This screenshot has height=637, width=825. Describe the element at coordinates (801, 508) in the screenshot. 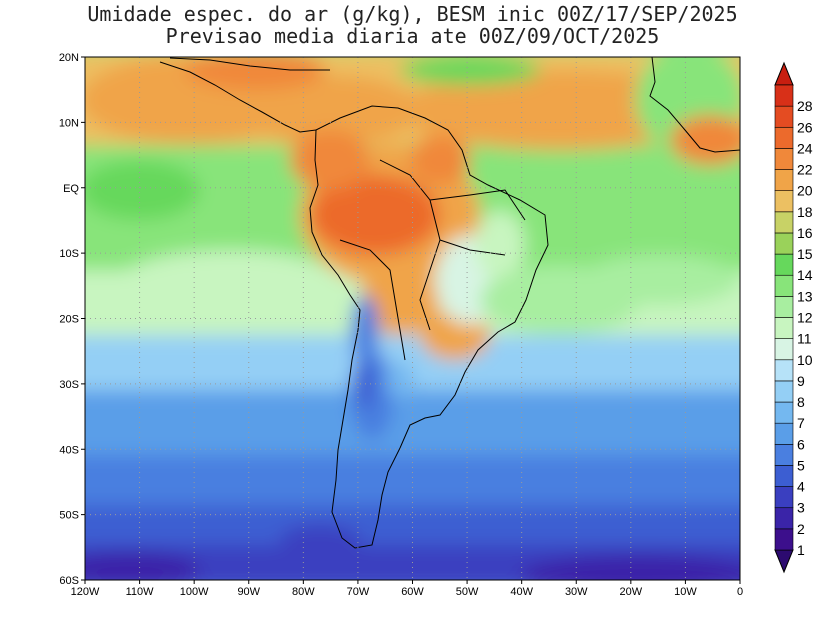

I see `colorbar-label: 3` at that location.